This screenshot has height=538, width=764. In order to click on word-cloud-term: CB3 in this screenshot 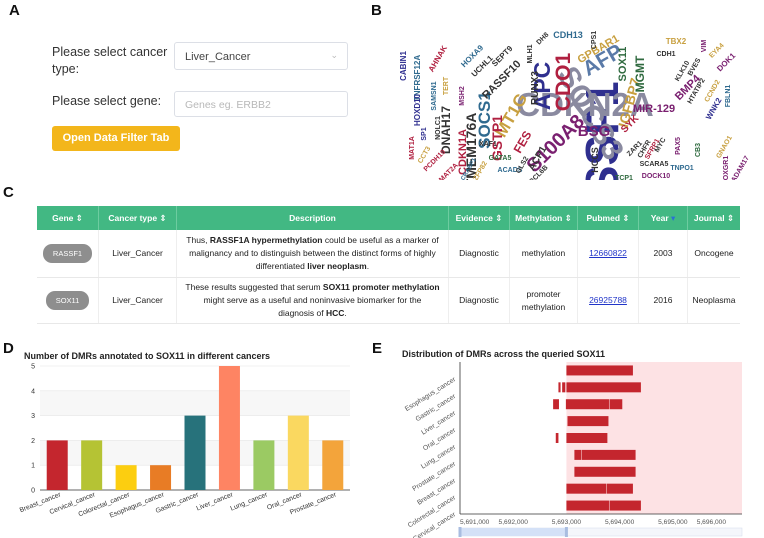, I will do `click(698, 150)`.